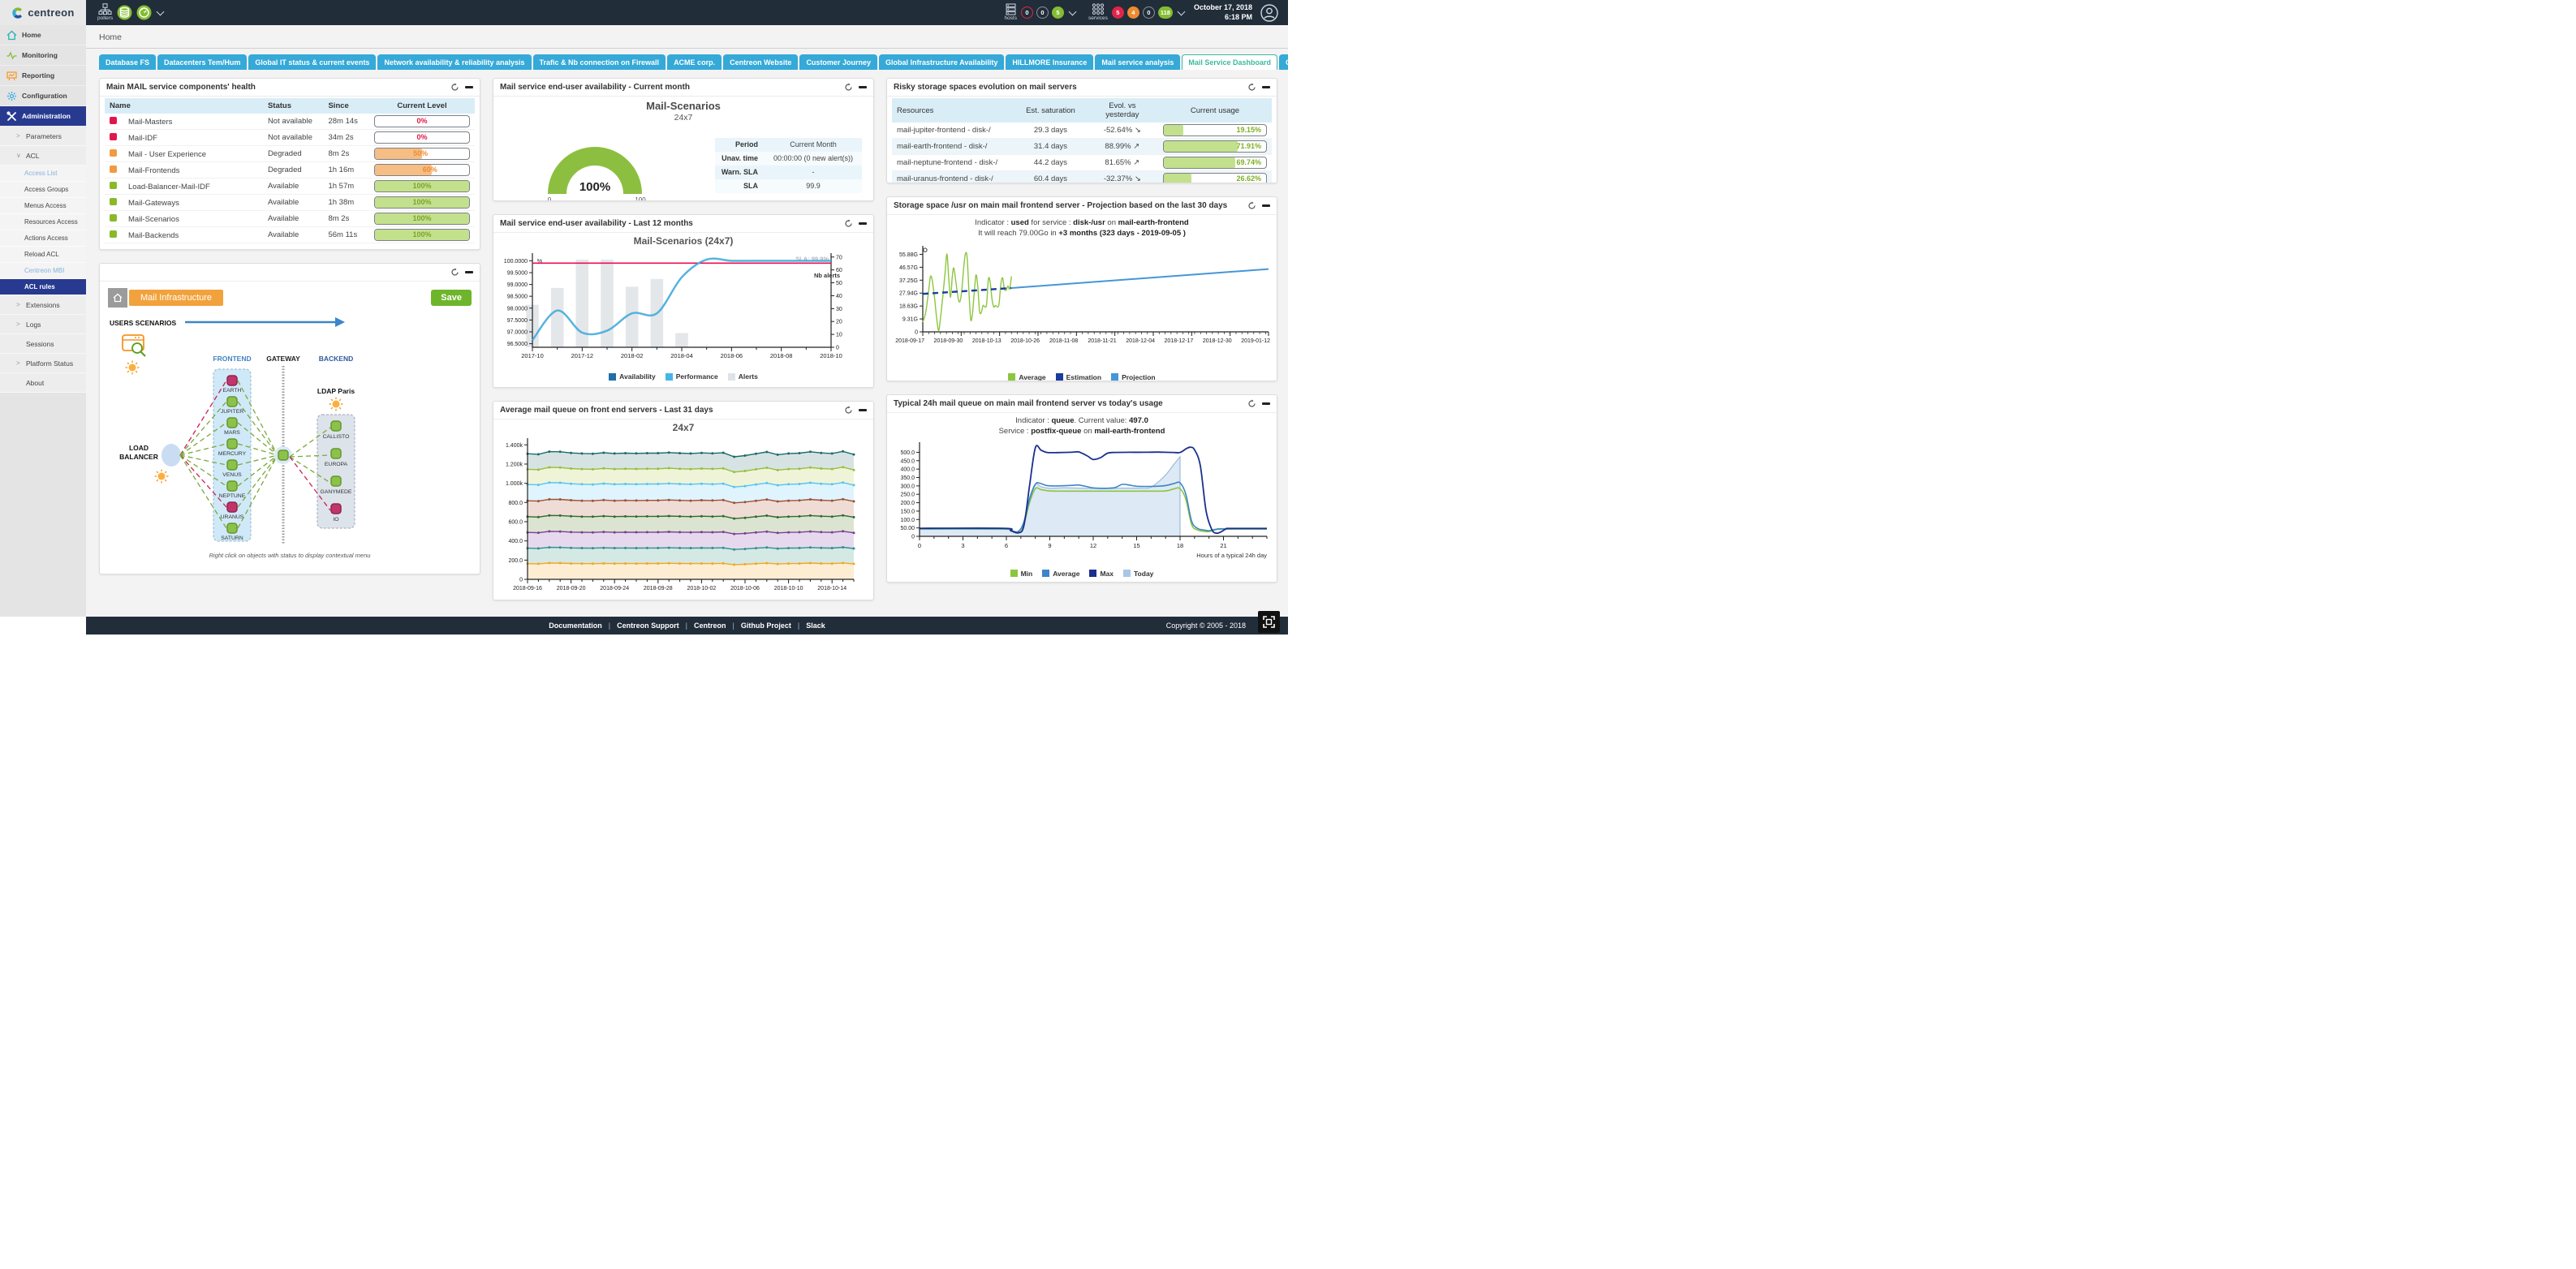 This screenshot has height=1269, width=2576. I want to click on tab-global-it-status-current-events: Global IT status & current events, so click(313, 62).